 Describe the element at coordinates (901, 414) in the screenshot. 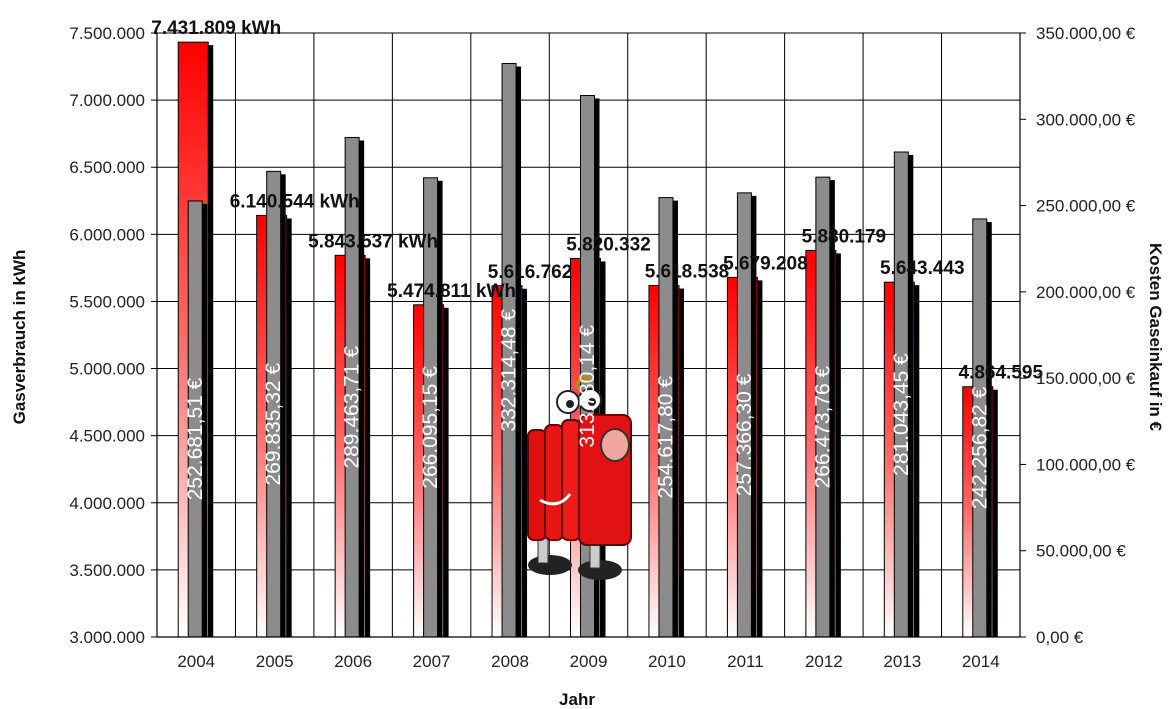

I see `cost-data-label: 281.043,45 €` at that location.